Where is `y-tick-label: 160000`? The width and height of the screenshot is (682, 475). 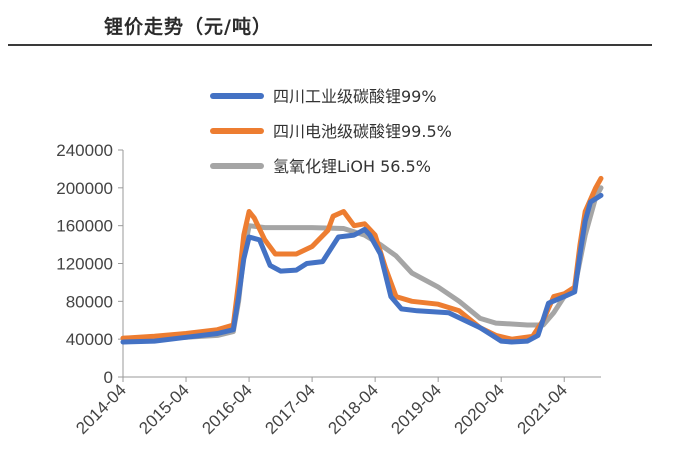 y-tick-label: 160000 is located at coordinates (84, 226).